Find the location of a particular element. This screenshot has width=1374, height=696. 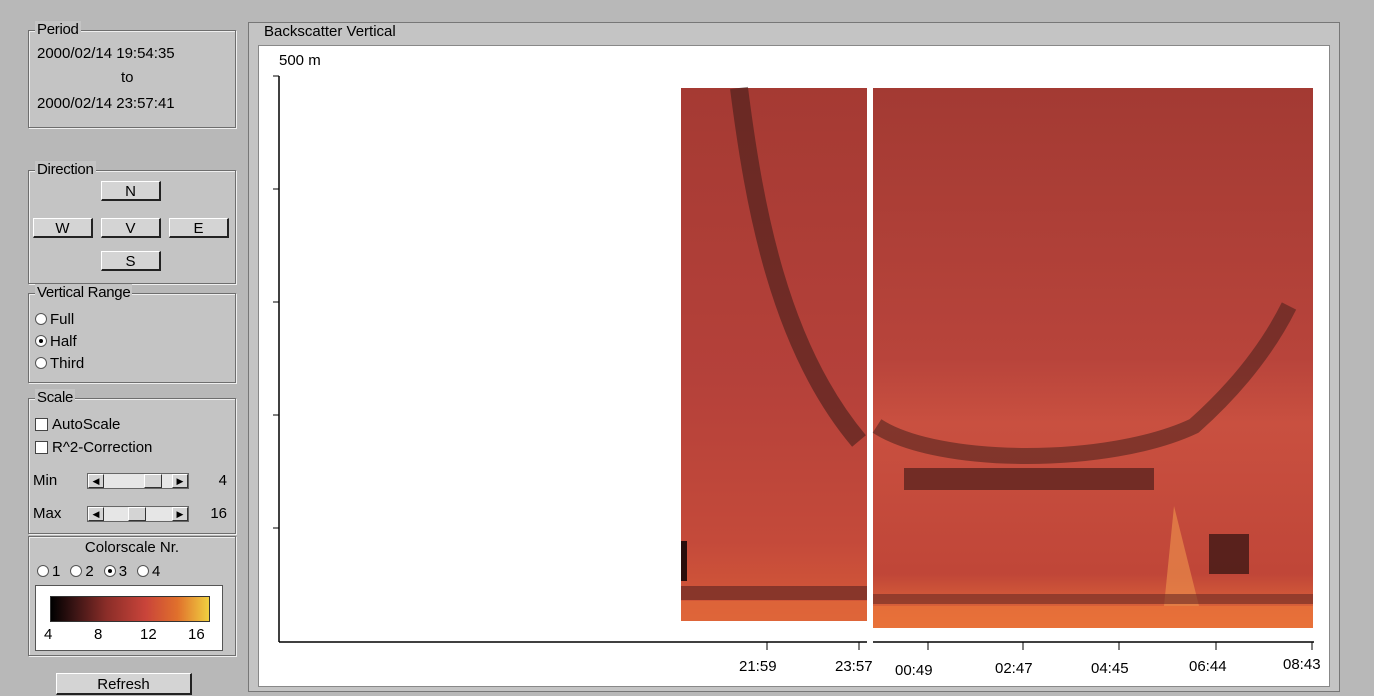

min-scroll-thumb is located at coordinates (153, 481).